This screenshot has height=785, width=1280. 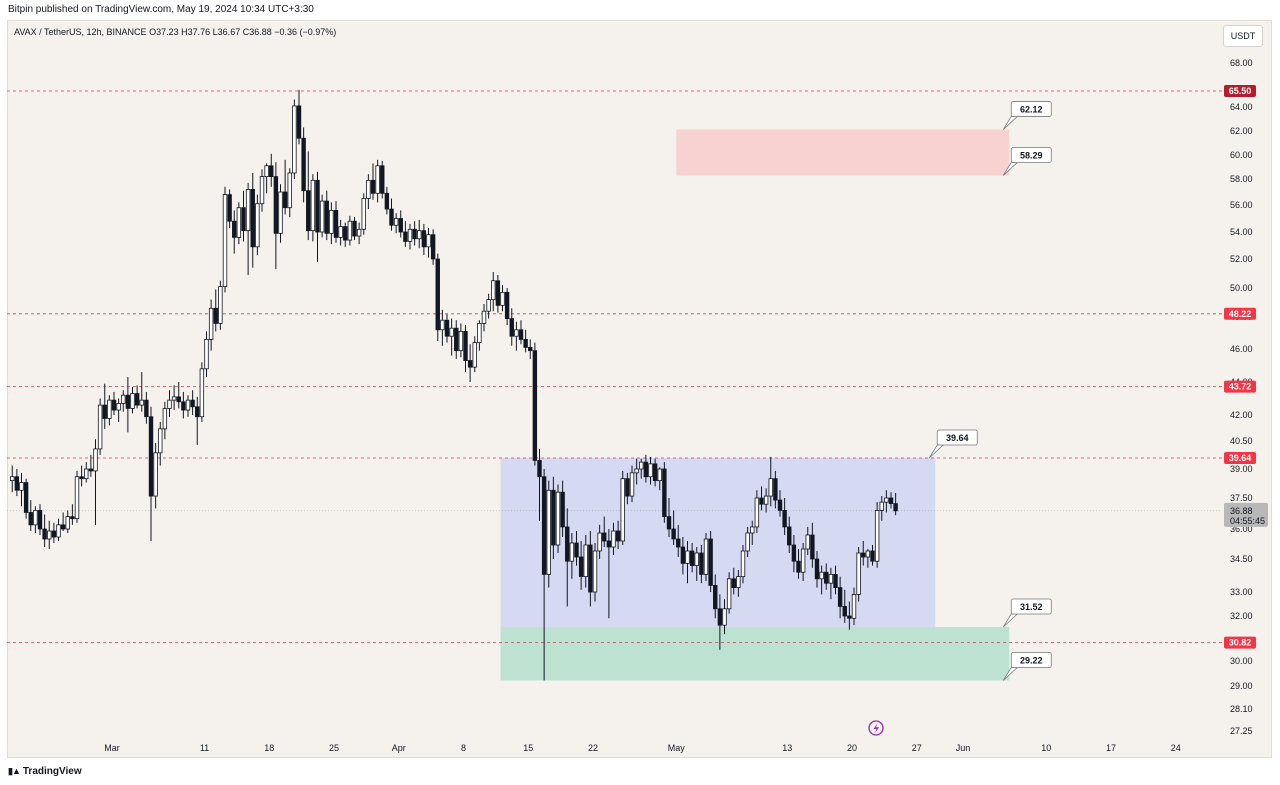 I want to click on resistance-zone, so click(x=843, y=152).